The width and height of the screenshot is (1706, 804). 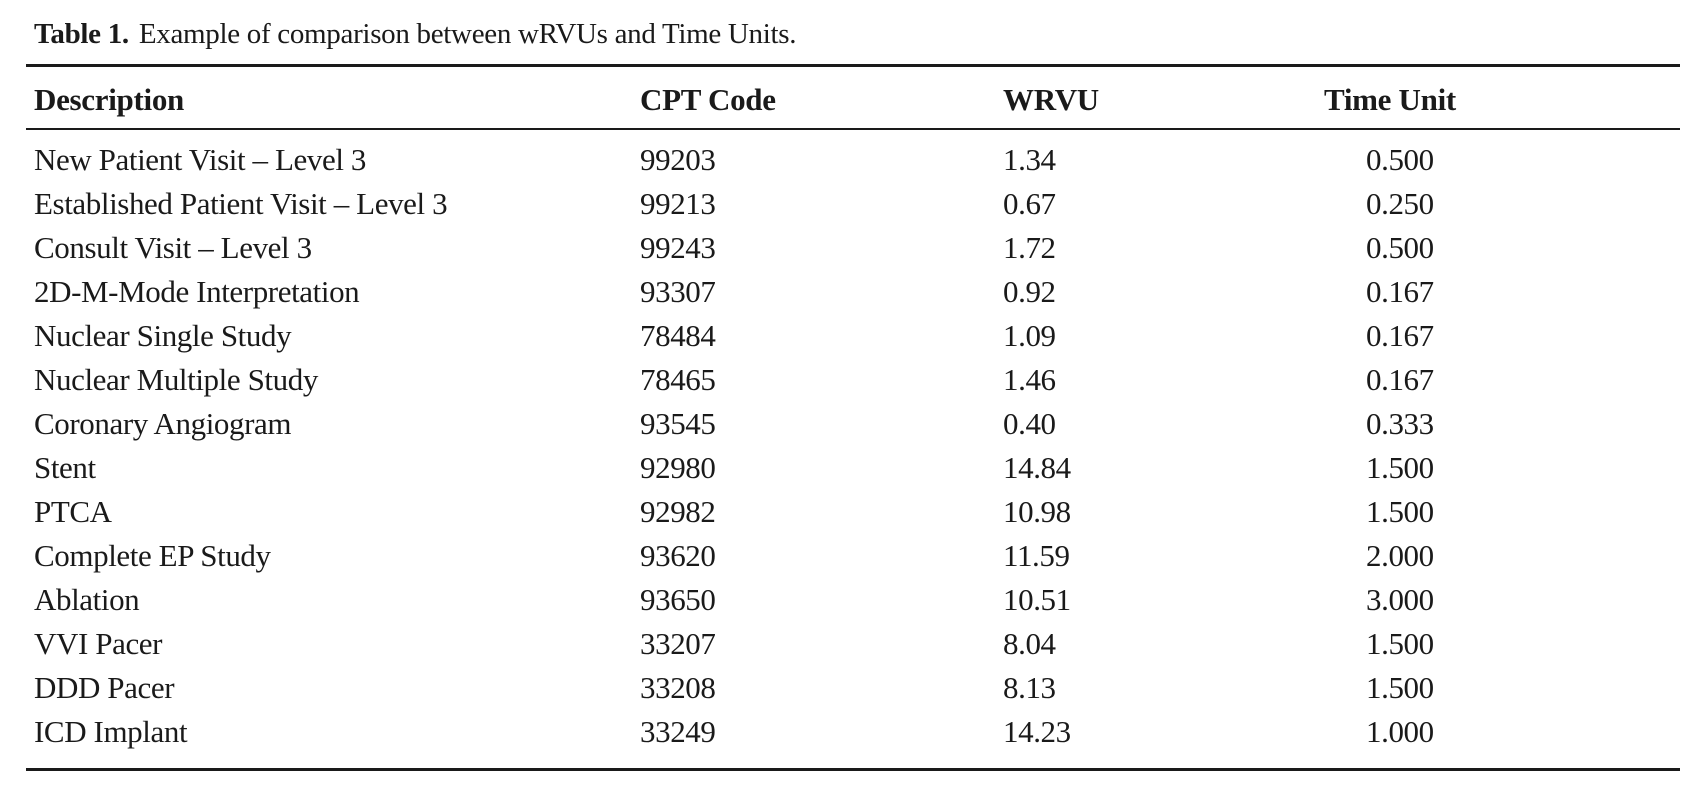 I want to click on cell-wrvu: 14.84, so click(x=1037, y=467).